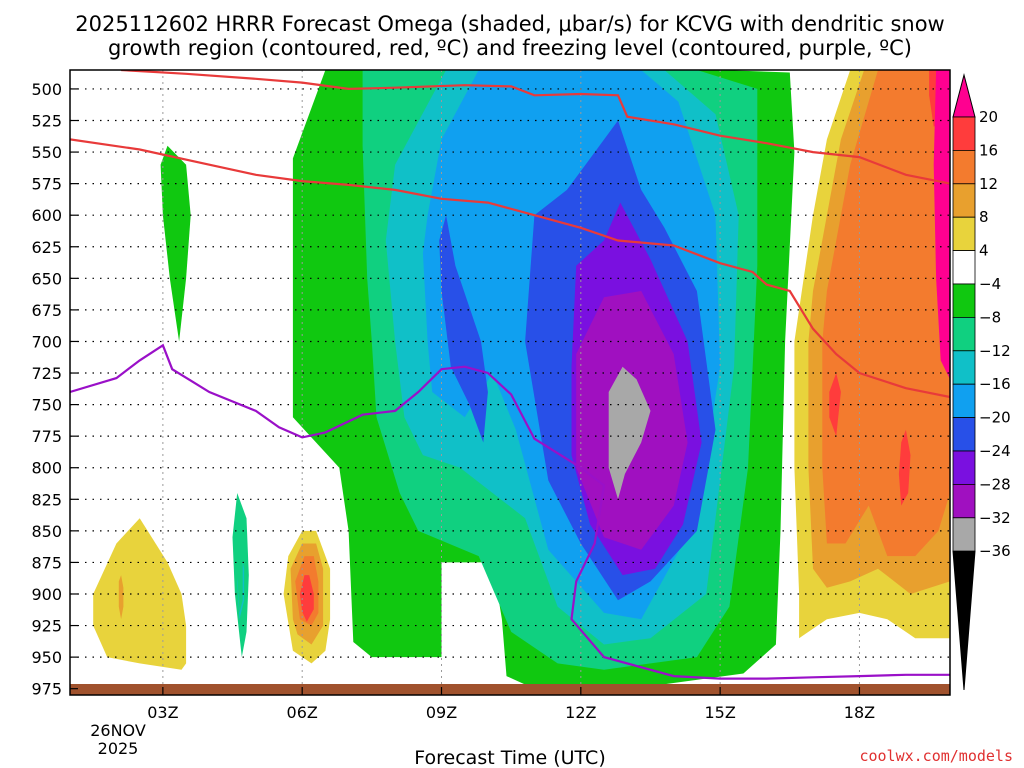 The width and height of the screenshot is (1024, 768). I want to click on x-tick-label: 06Z, so click(302, 712).